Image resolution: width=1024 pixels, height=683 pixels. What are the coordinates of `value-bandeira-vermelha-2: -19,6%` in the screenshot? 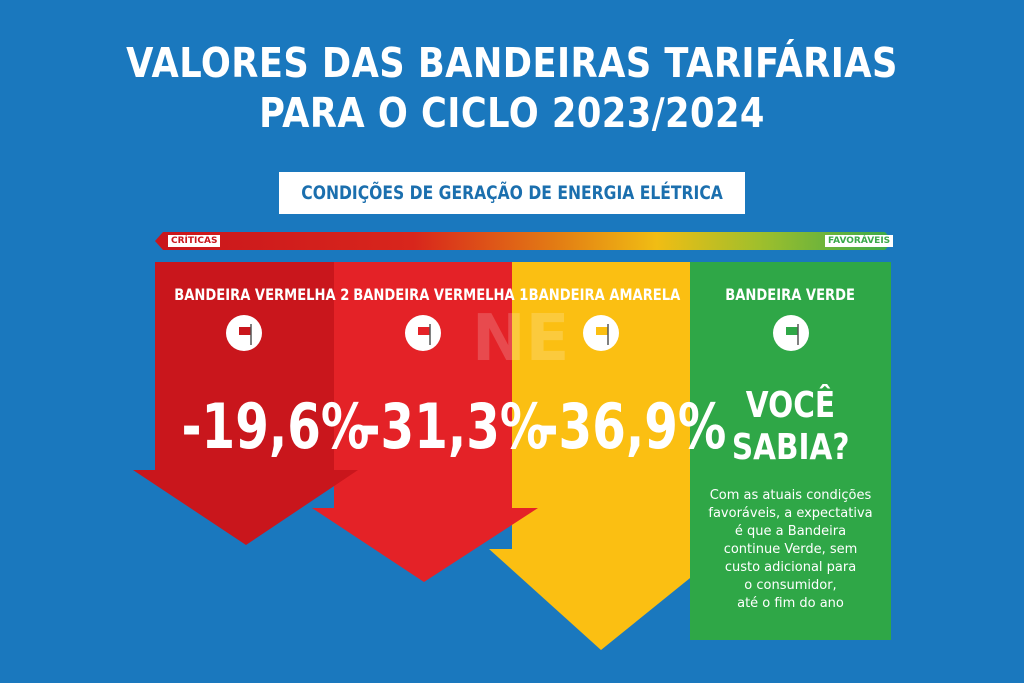 It's located at (275, 426).